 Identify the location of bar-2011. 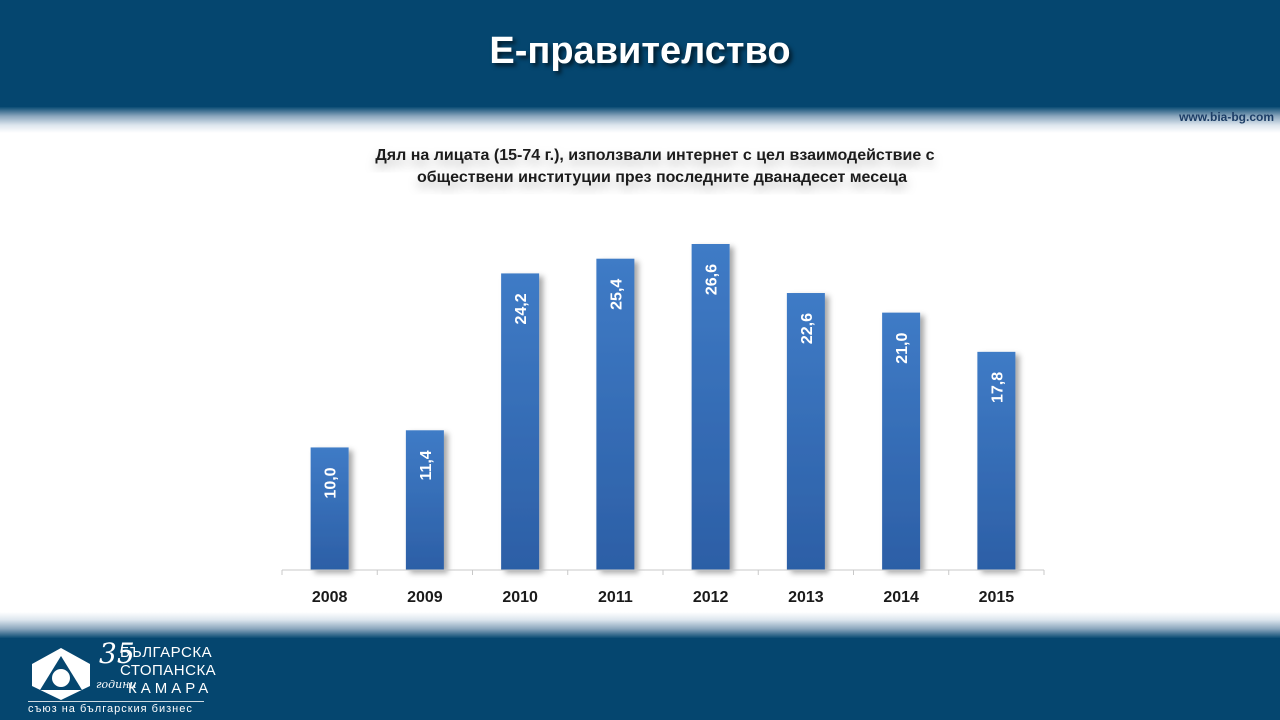
(615, 414).